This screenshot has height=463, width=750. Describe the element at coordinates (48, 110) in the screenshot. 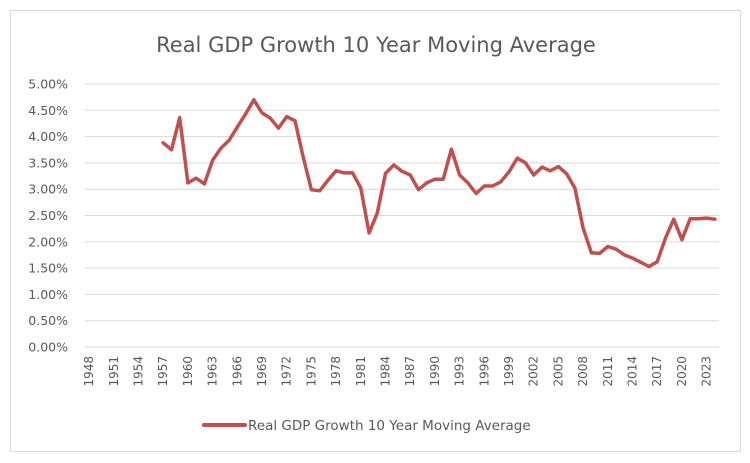

I see `y-tick-label: 4.50%` at that location.